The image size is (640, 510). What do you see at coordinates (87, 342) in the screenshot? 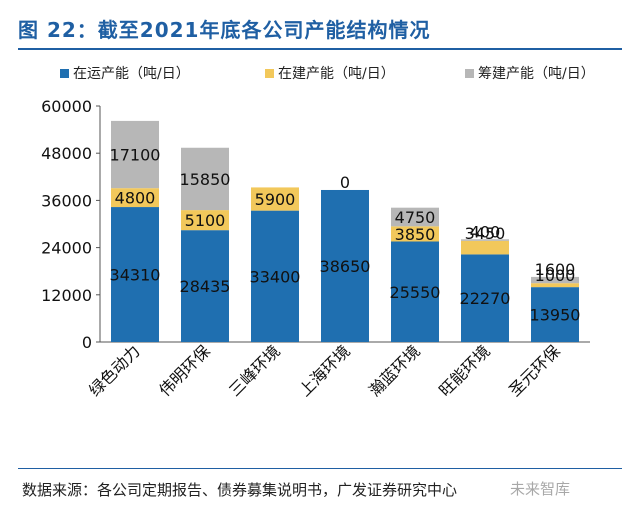
I see `y-tick-label-0: 0` at bounding box center [87, 342].